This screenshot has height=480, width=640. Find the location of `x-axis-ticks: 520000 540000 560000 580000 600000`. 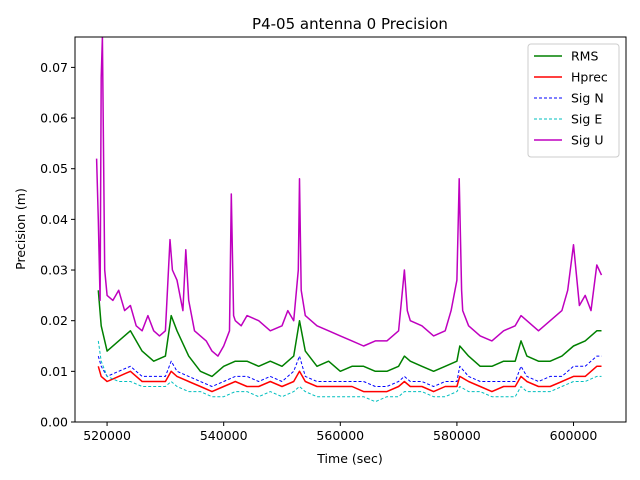

x-axis-ticks: 520000 540000 560000 580000 600000 is located at coordinates (340, 432).